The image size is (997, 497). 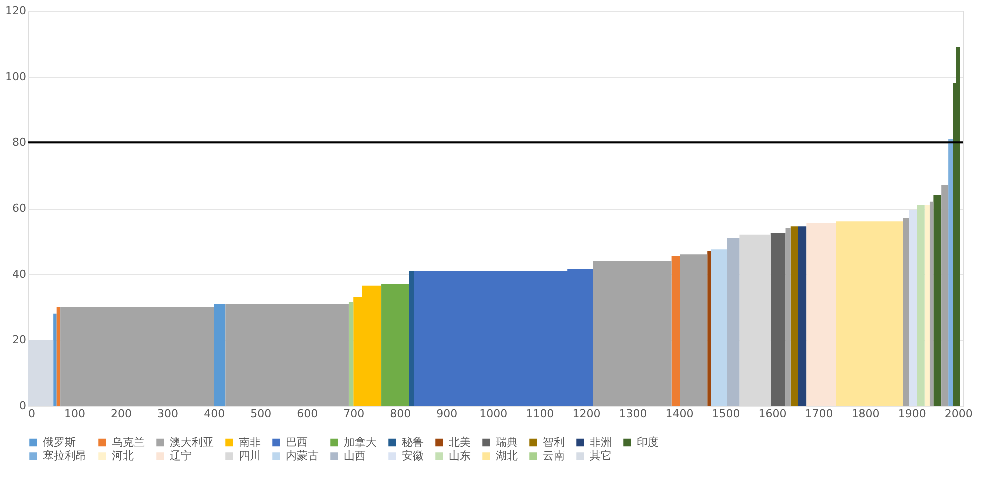 I want to click on legend-label: 安徽, so click(x=413, y=456).